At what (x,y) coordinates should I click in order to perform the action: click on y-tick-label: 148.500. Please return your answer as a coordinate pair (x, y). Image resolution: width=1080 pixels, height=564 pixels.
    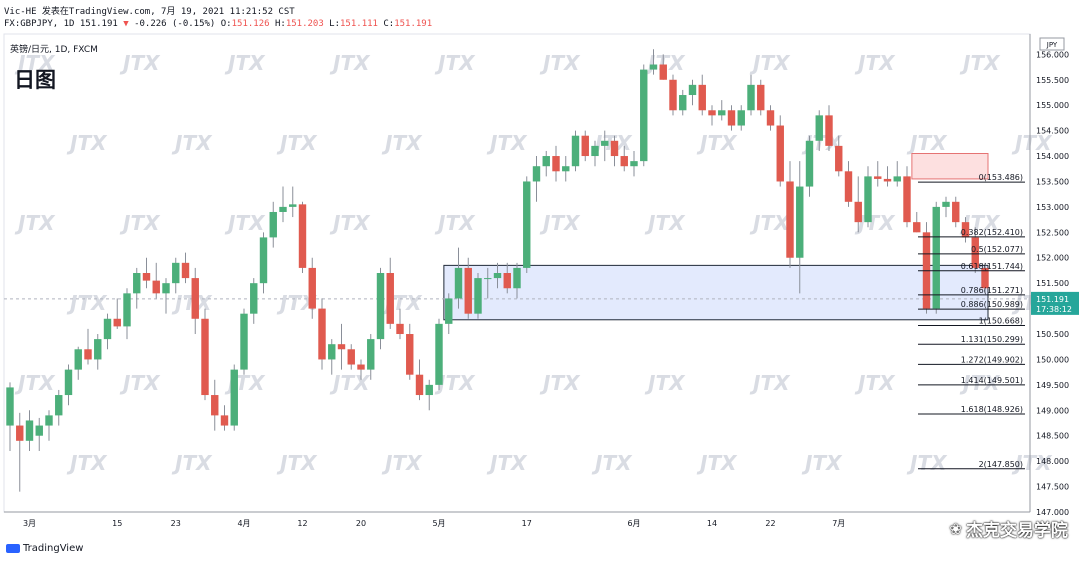
    Looking at the image, I should click on (1052, 436).